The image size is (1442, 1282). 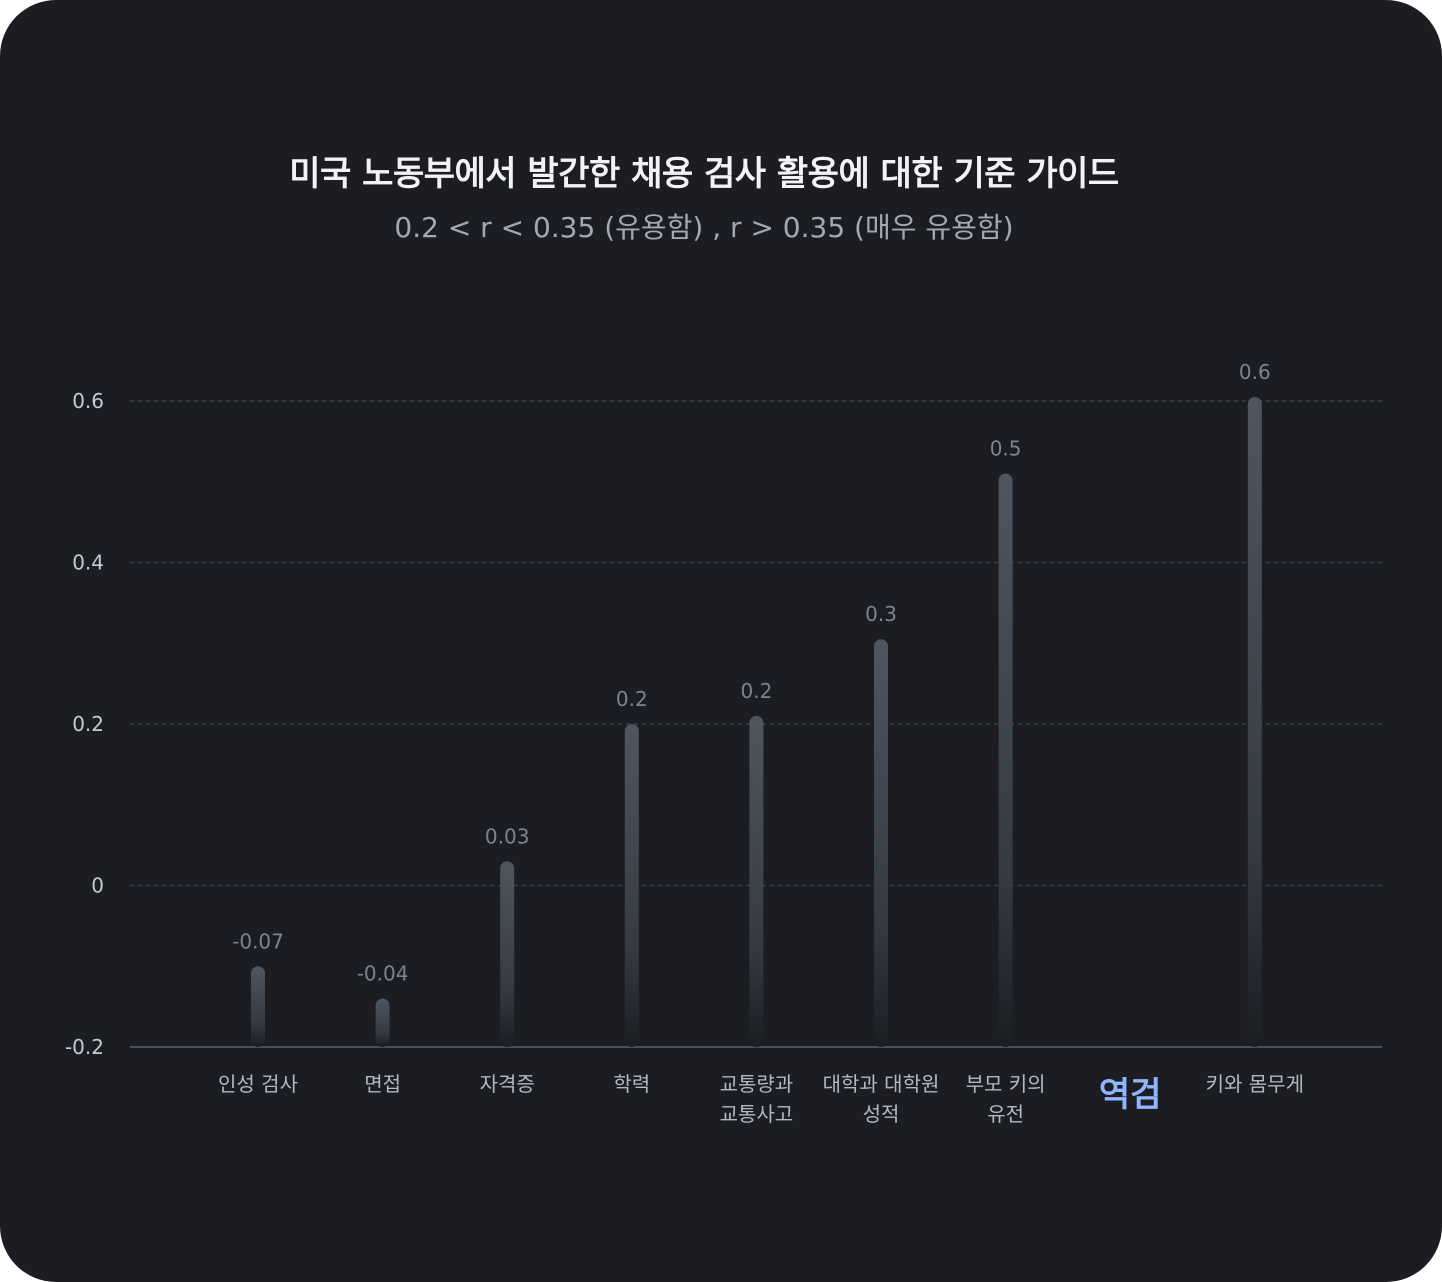 What do you see at coordinates (1006, 1084) in the screenshot?
I see `x-category-label: 부모 키의` at bounding box center [1006, 1084].